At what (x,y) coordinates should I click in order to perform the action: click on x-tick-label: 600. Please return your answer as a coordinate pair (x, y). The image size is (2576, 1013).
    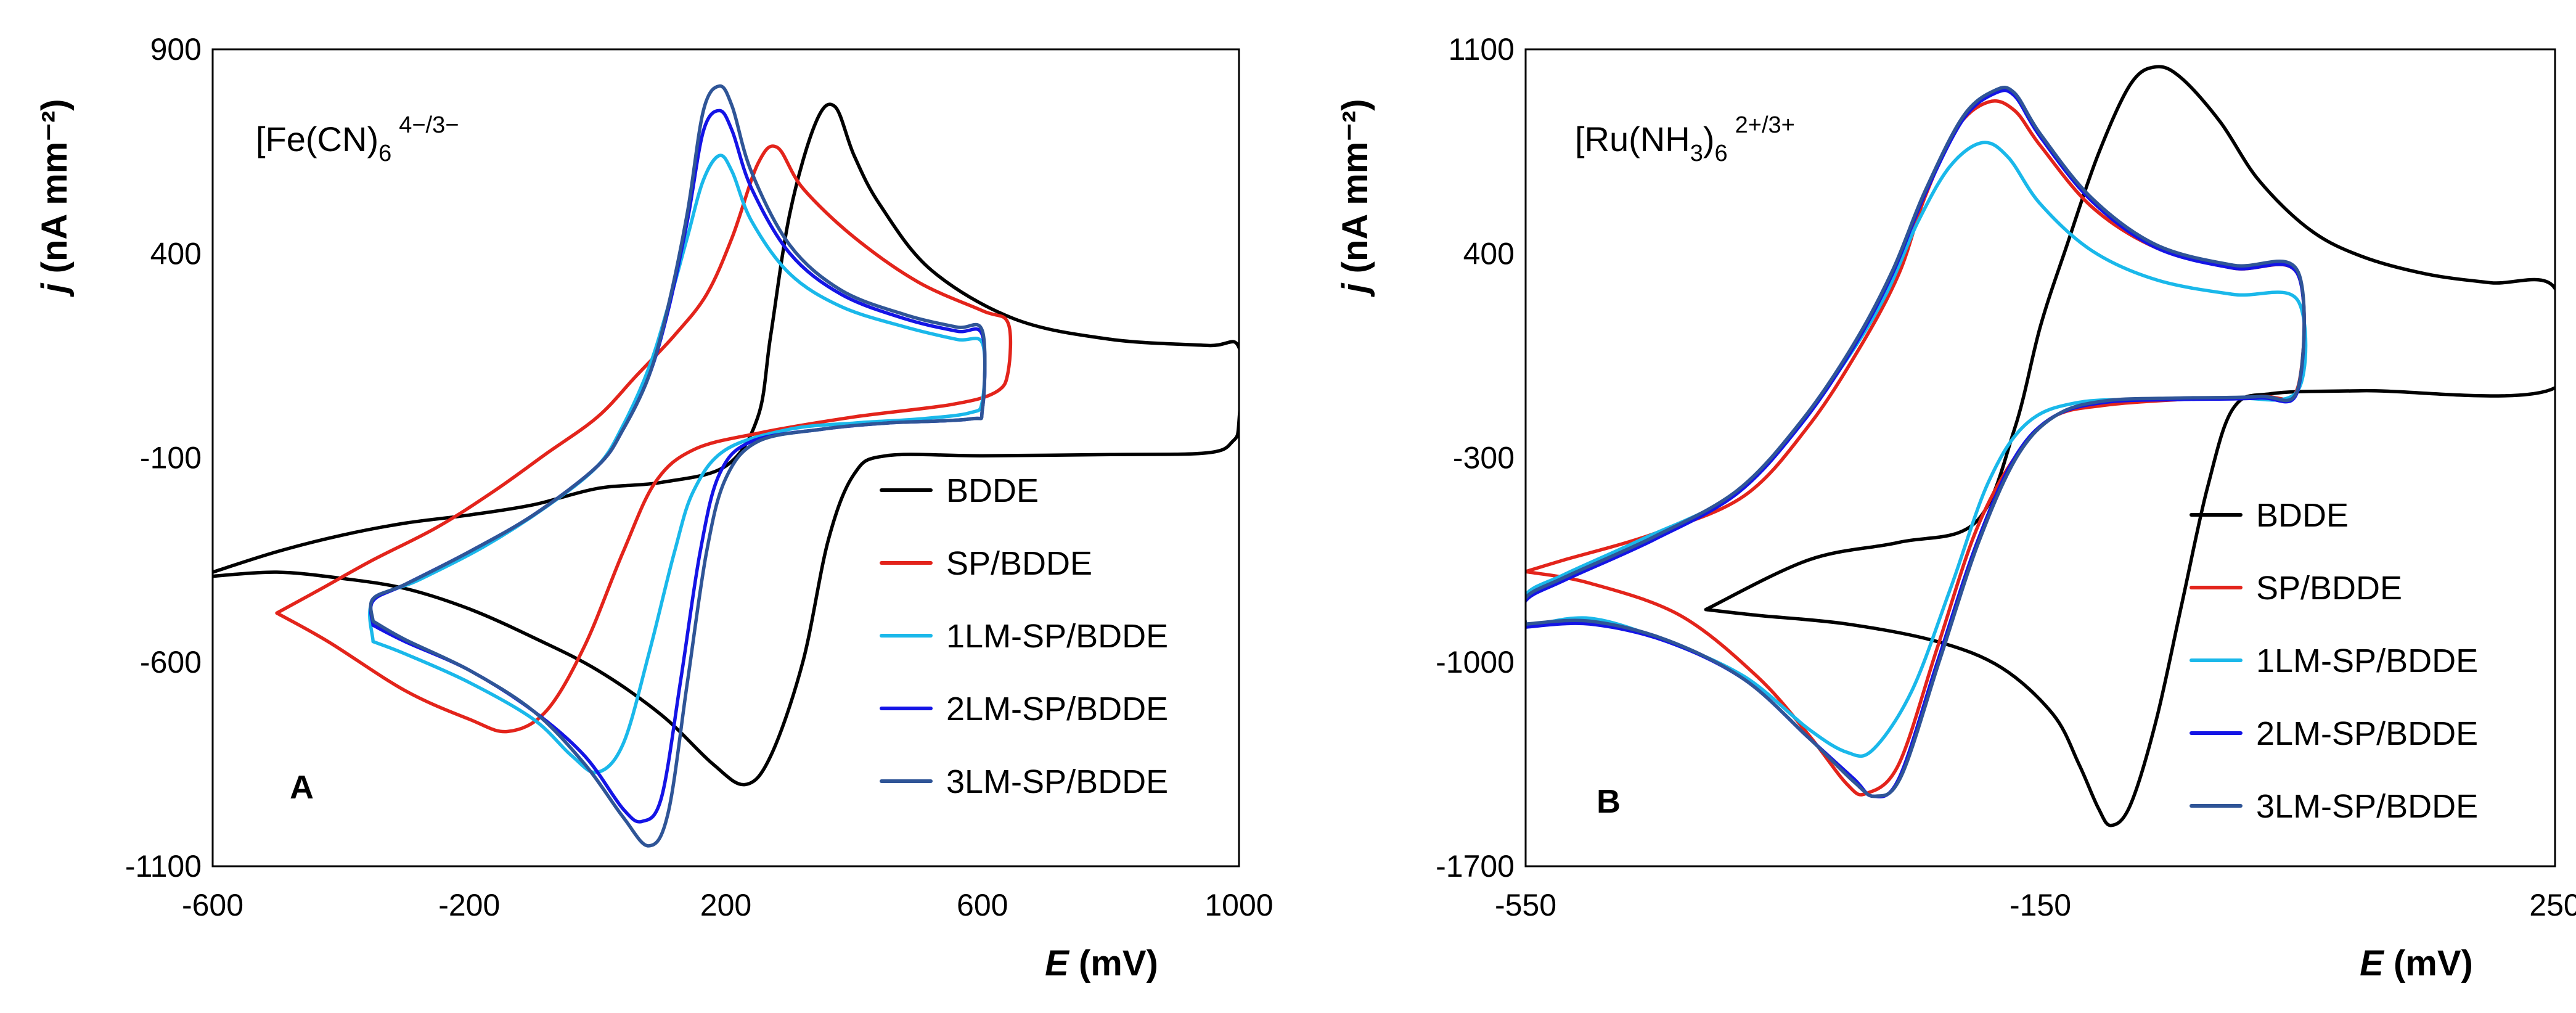
    Looking at the image, I should click on (982, 905).